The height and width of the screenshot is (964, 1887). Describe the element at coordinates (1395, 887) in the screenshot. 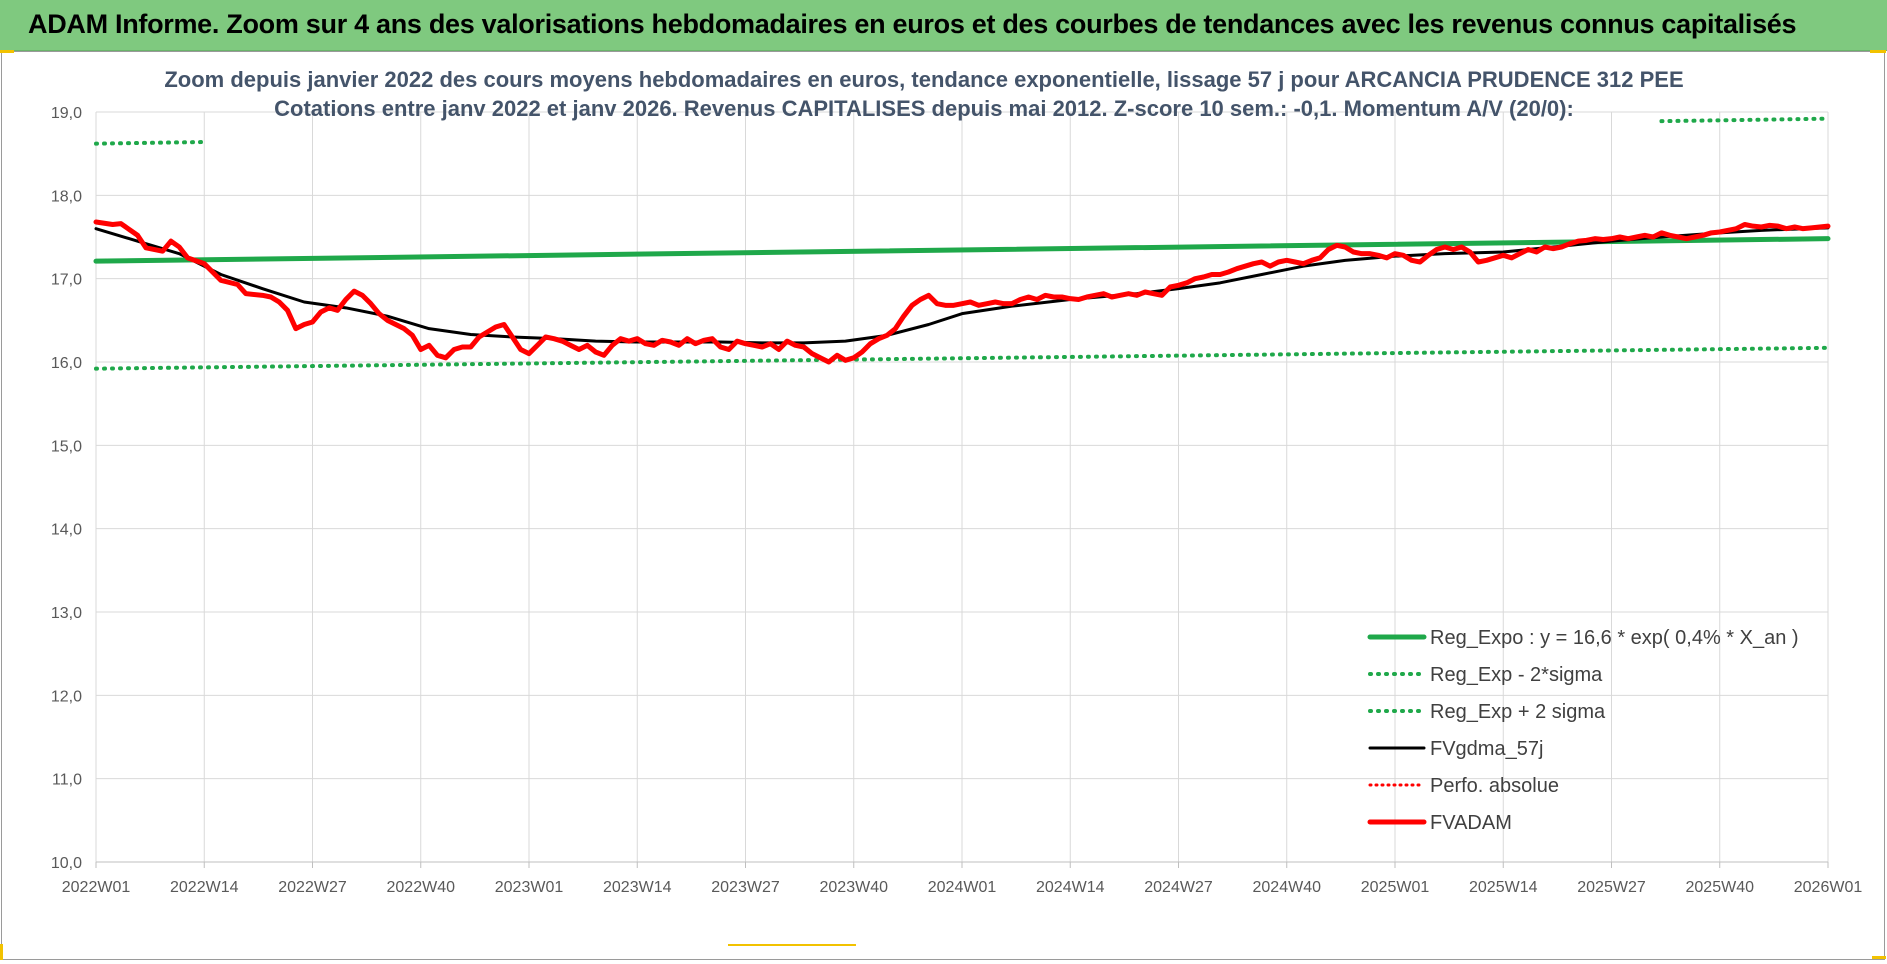

I see `x-tick-label: 2025W01` at that location.